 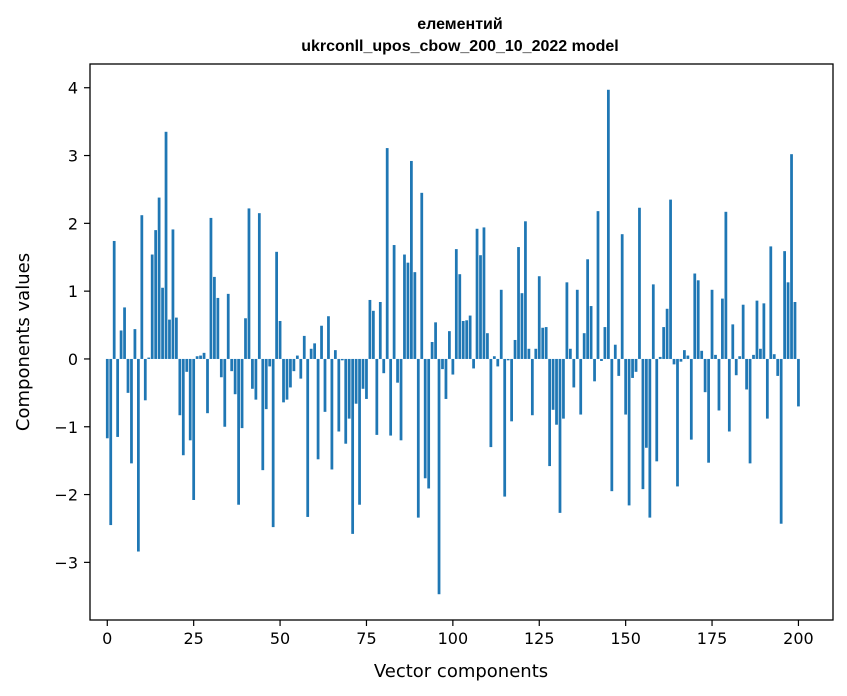 What do you see at coordinates (73, 223) in the screenshot?
I see `y-tick-label: 2` at bounding box center [73, 223].